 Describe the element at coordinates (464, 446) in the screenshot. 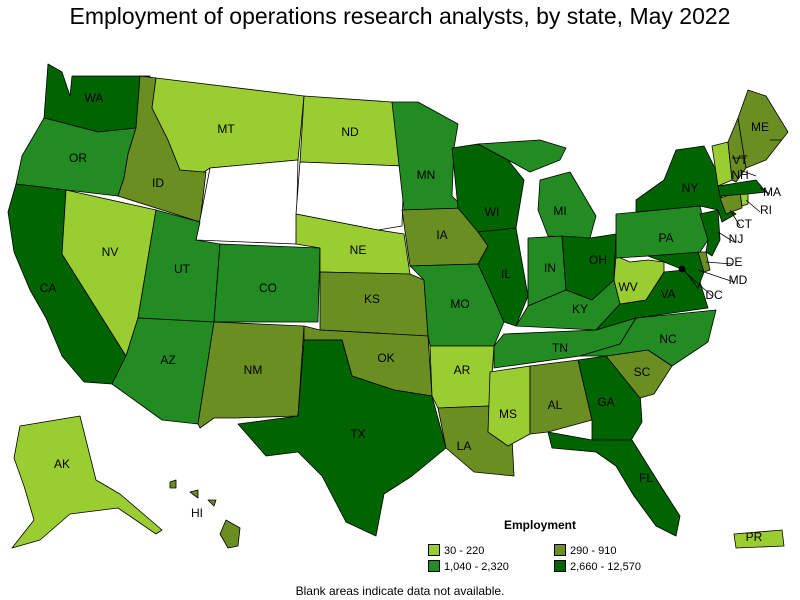

I see `state-label-la: LA` at that location.